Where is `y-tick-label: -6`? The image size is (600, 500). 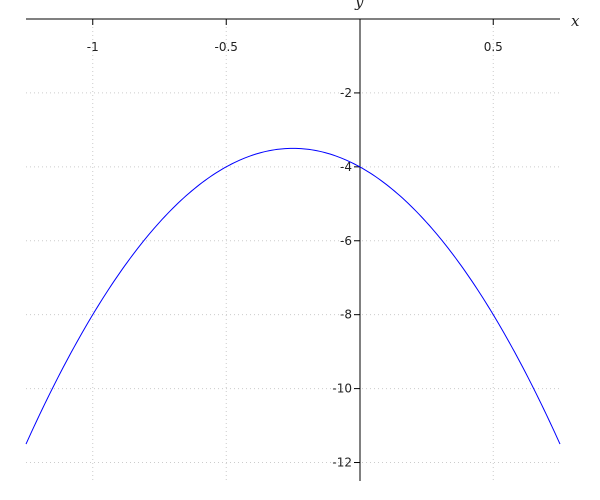
y-tick-label: -6 is located at coordinates (346, 241).